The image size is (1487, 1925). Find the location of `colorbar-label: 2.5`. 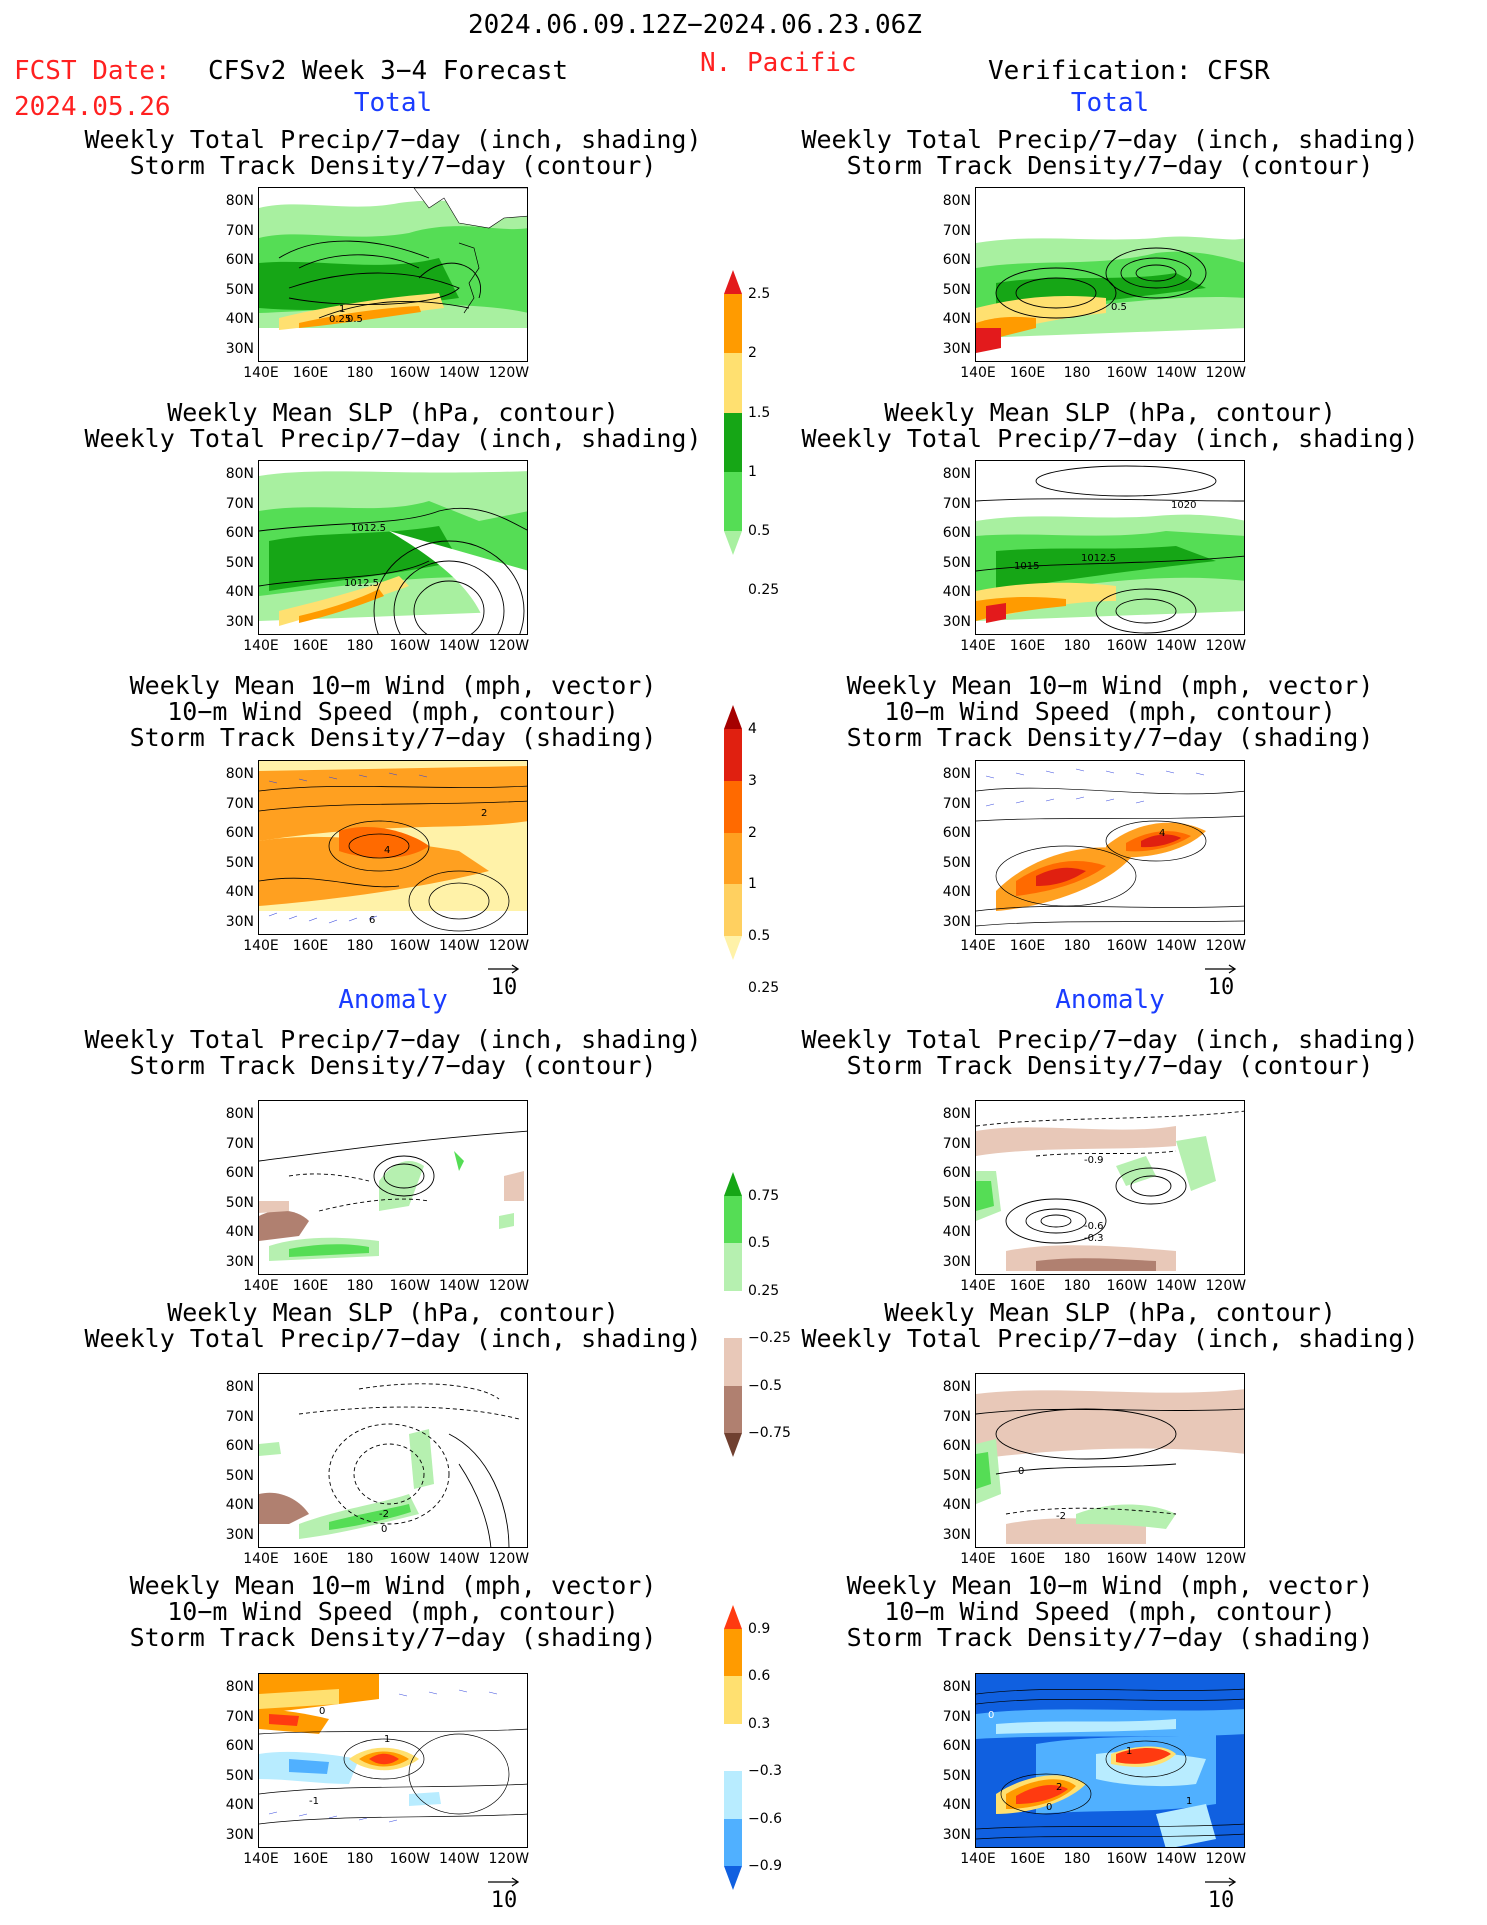

colorbar-label: 2.5 is located at coordinates (759, 294).